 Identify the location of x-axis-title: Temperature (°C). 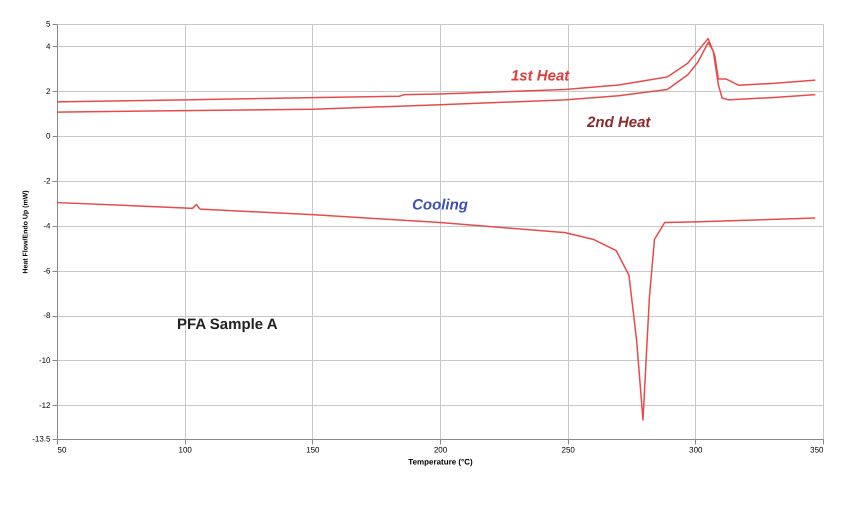
(441, 462).